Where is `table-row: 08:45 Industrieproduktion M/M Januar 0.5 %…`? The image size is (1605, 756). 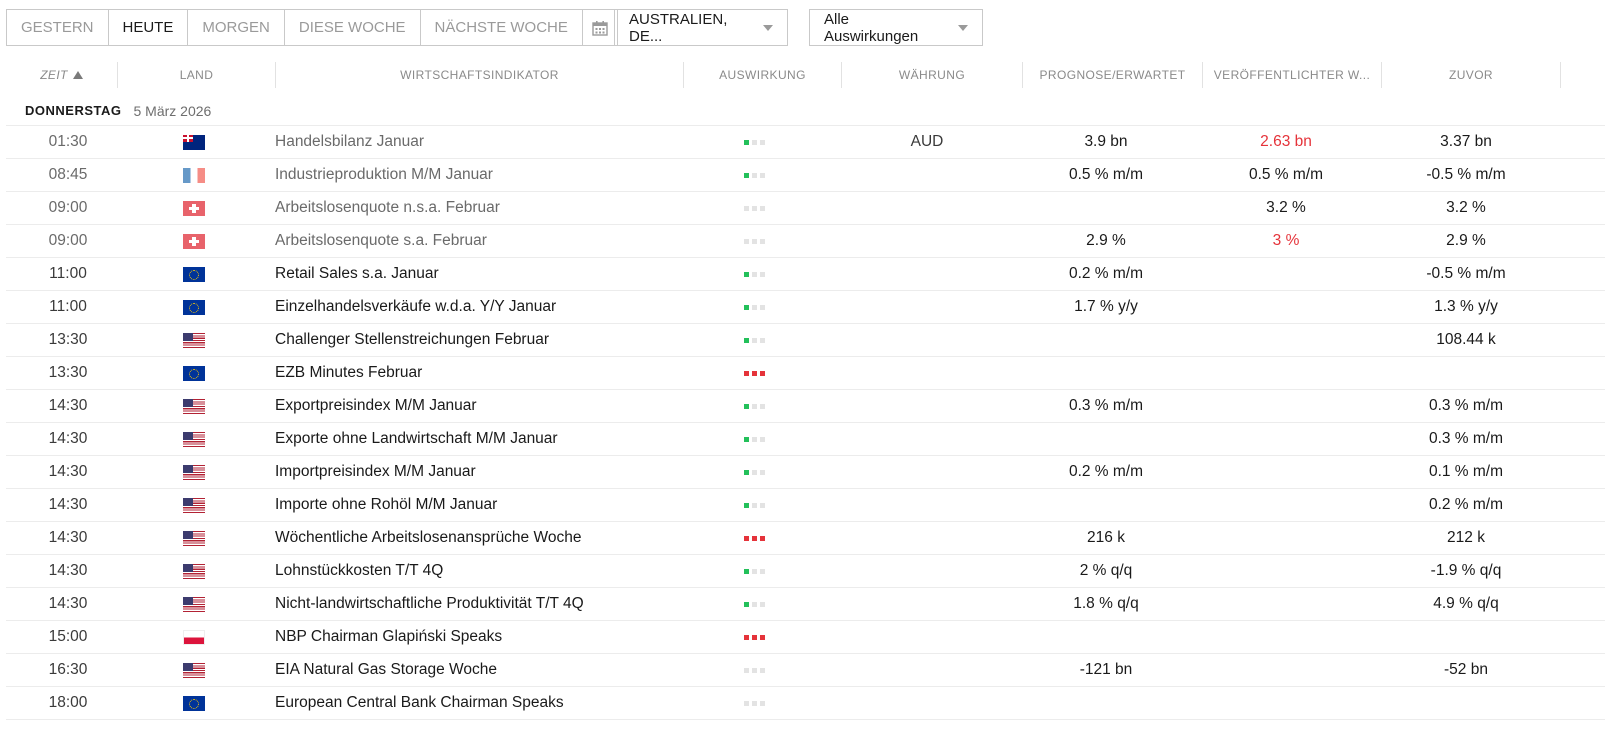 table-row: 08:45 Industrieproduktion M/M Januar 0.5 %… is located at coordinates (805, 175).